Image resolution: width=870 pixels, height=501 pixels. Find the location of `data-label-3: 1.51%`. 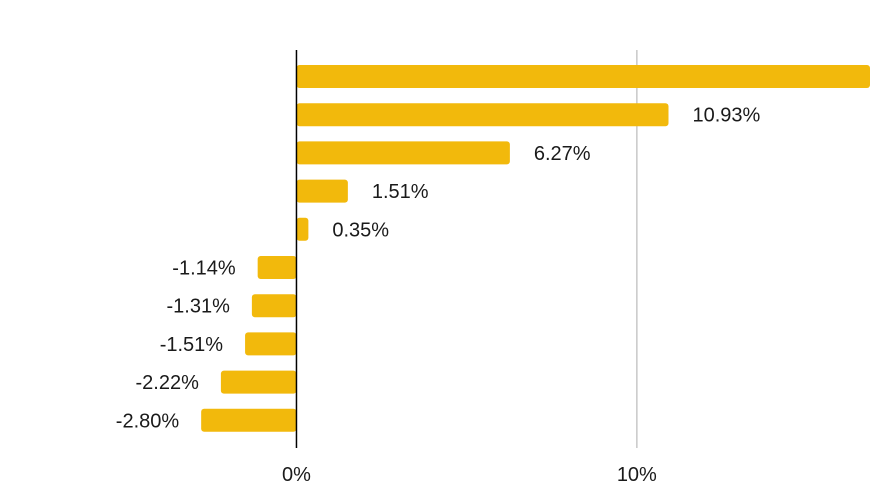

data-label-3: 1.51% is located at coordinates (400, 192).